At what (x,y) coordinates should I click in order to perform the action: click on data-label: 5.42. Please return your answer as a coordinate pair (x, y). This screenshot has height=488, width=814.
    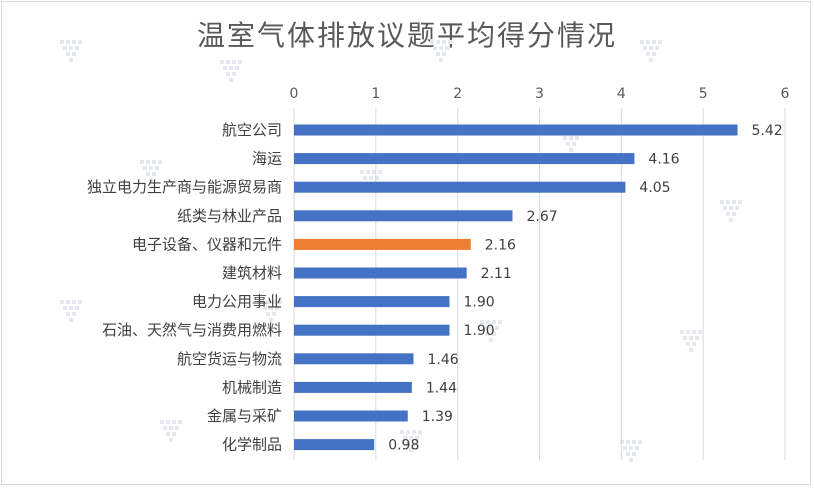
    Looking at the image, I should click on (767, 131).